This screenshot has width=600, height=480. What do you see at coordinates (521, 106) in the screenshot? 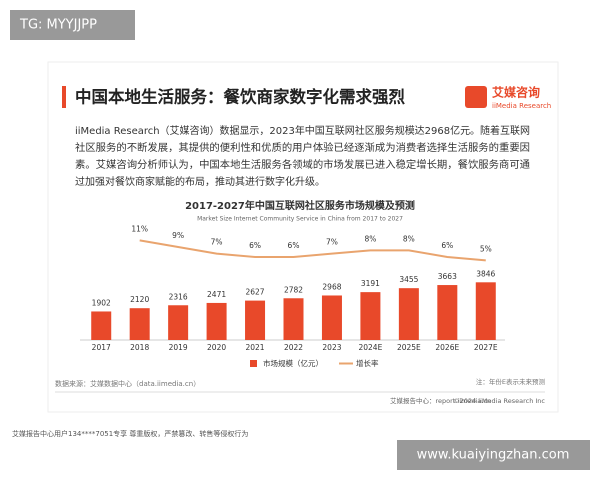
I see `logo-sub: iiMedia Research` at bounding box center [521, 106].